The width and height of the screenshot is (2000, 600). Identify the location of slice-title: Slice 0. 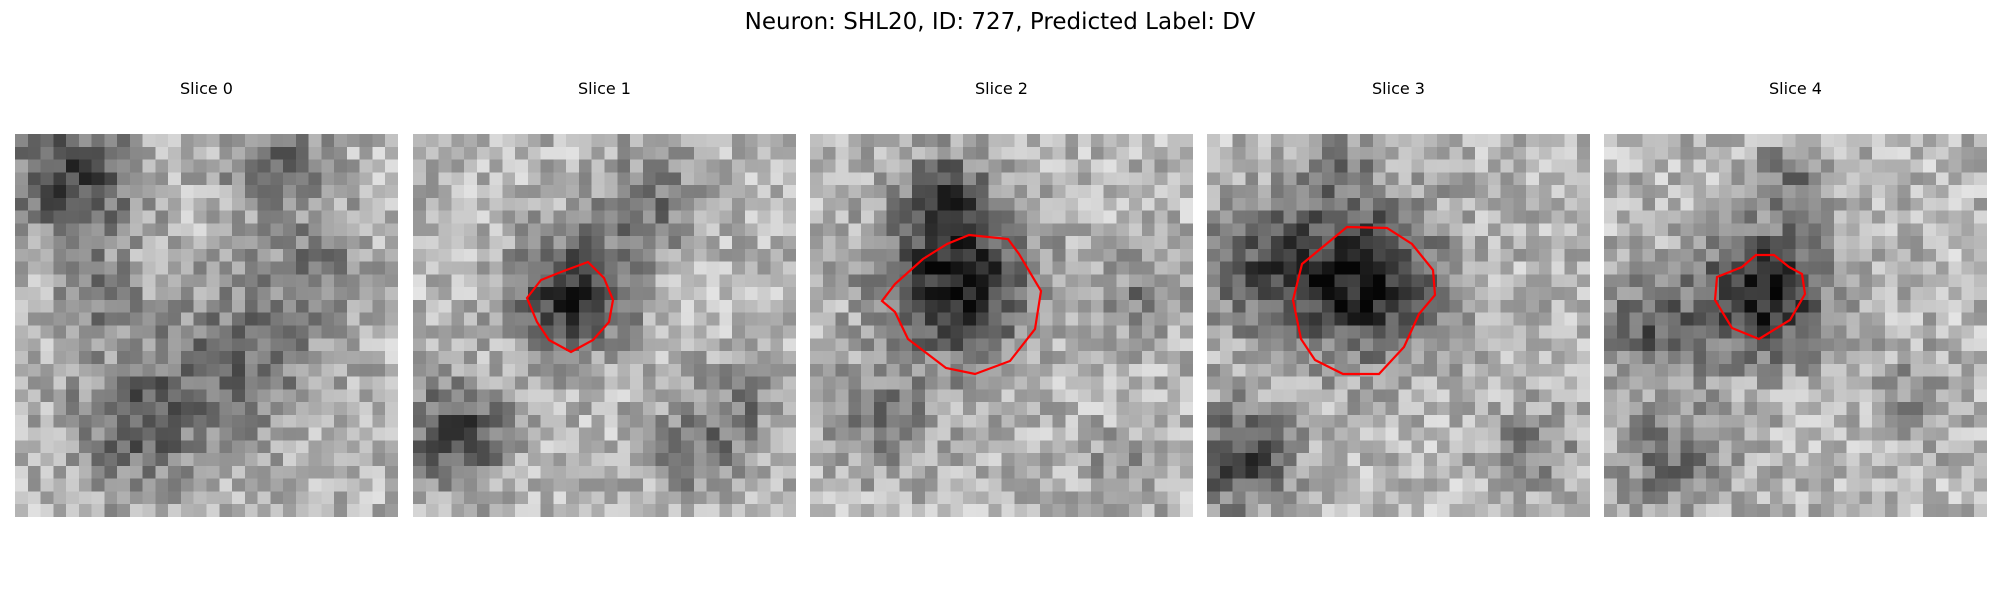
(206, 88).